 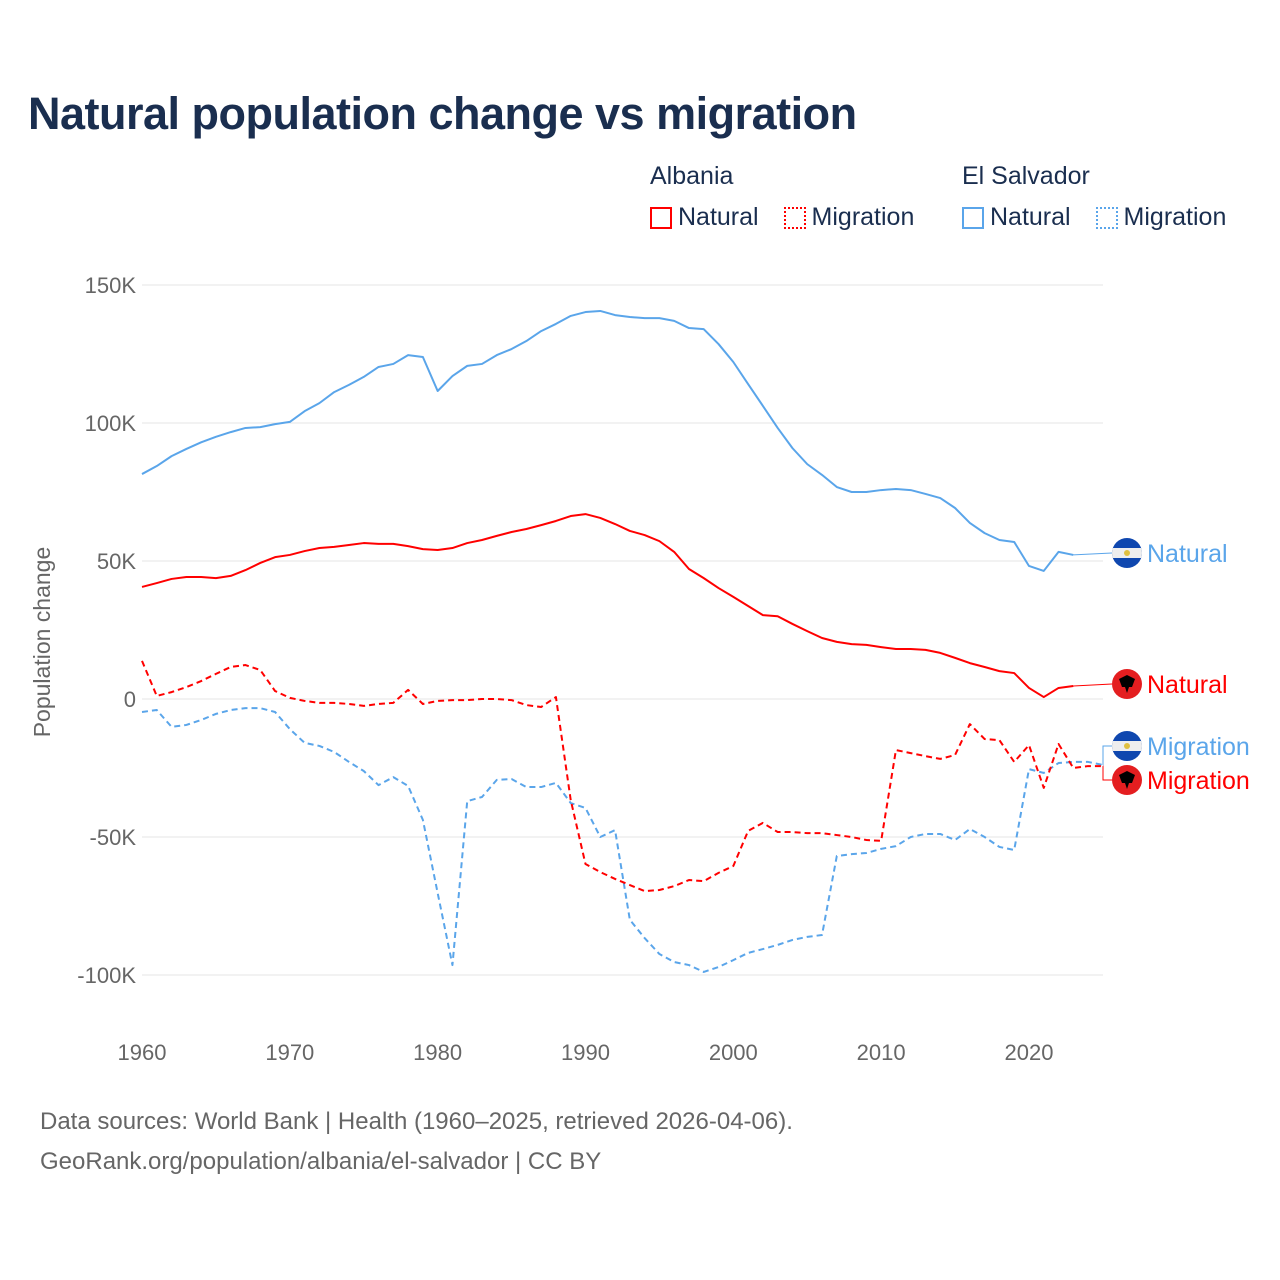 What do you see at coordinates (106, 975) in the screenshot?
I see `y-tick-label: -100K` at bounding box center [106, 975].